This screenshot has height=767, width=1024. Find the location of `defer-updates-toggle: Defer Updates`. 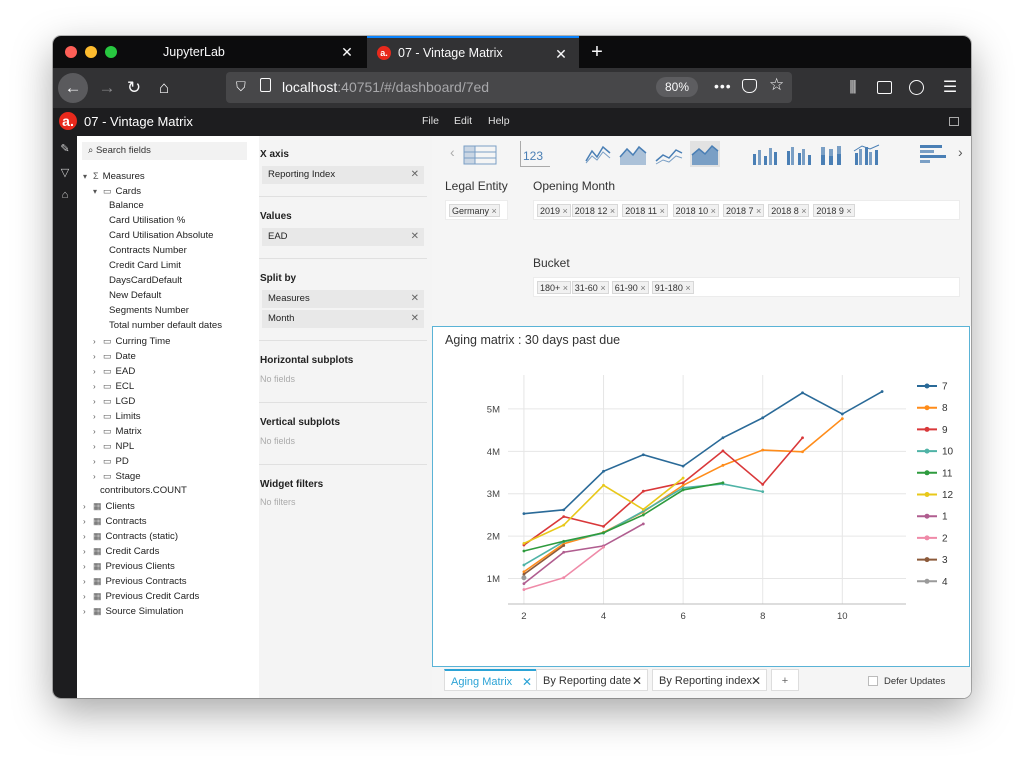

defer-updates-toggle: Defer Updates is located at coordinates (906, 681).